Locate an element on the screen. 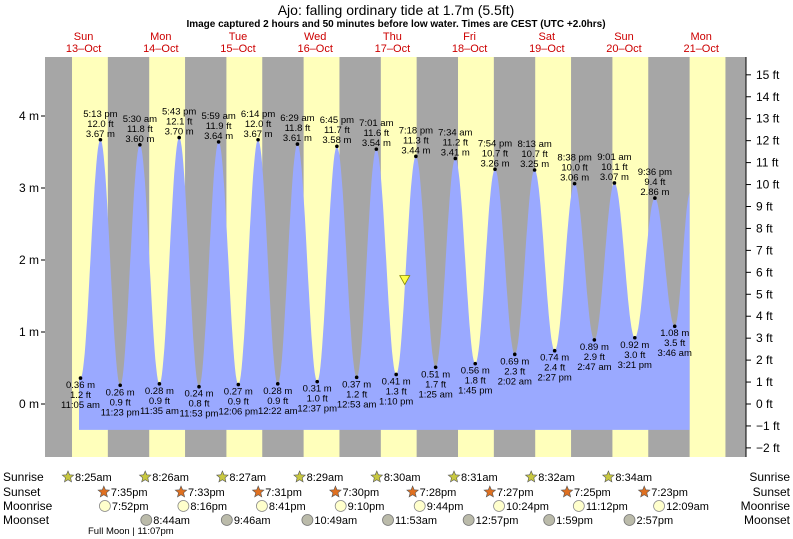  high-tide-meters: 3.07 m is located at coordinates (614, 177).